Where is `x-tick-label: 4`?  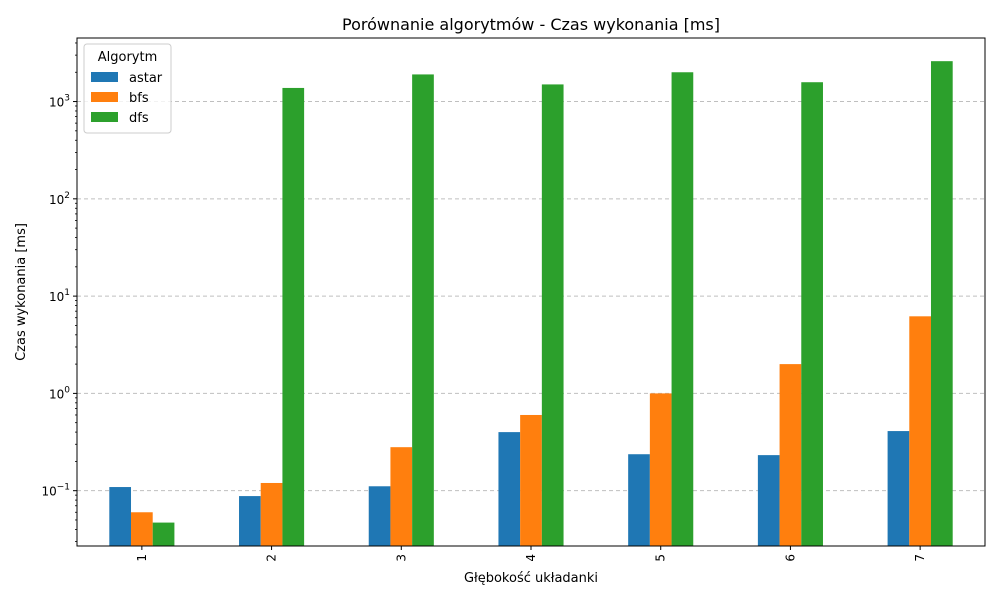 x-tick-label: 4 is located at coordinates (531, 558).